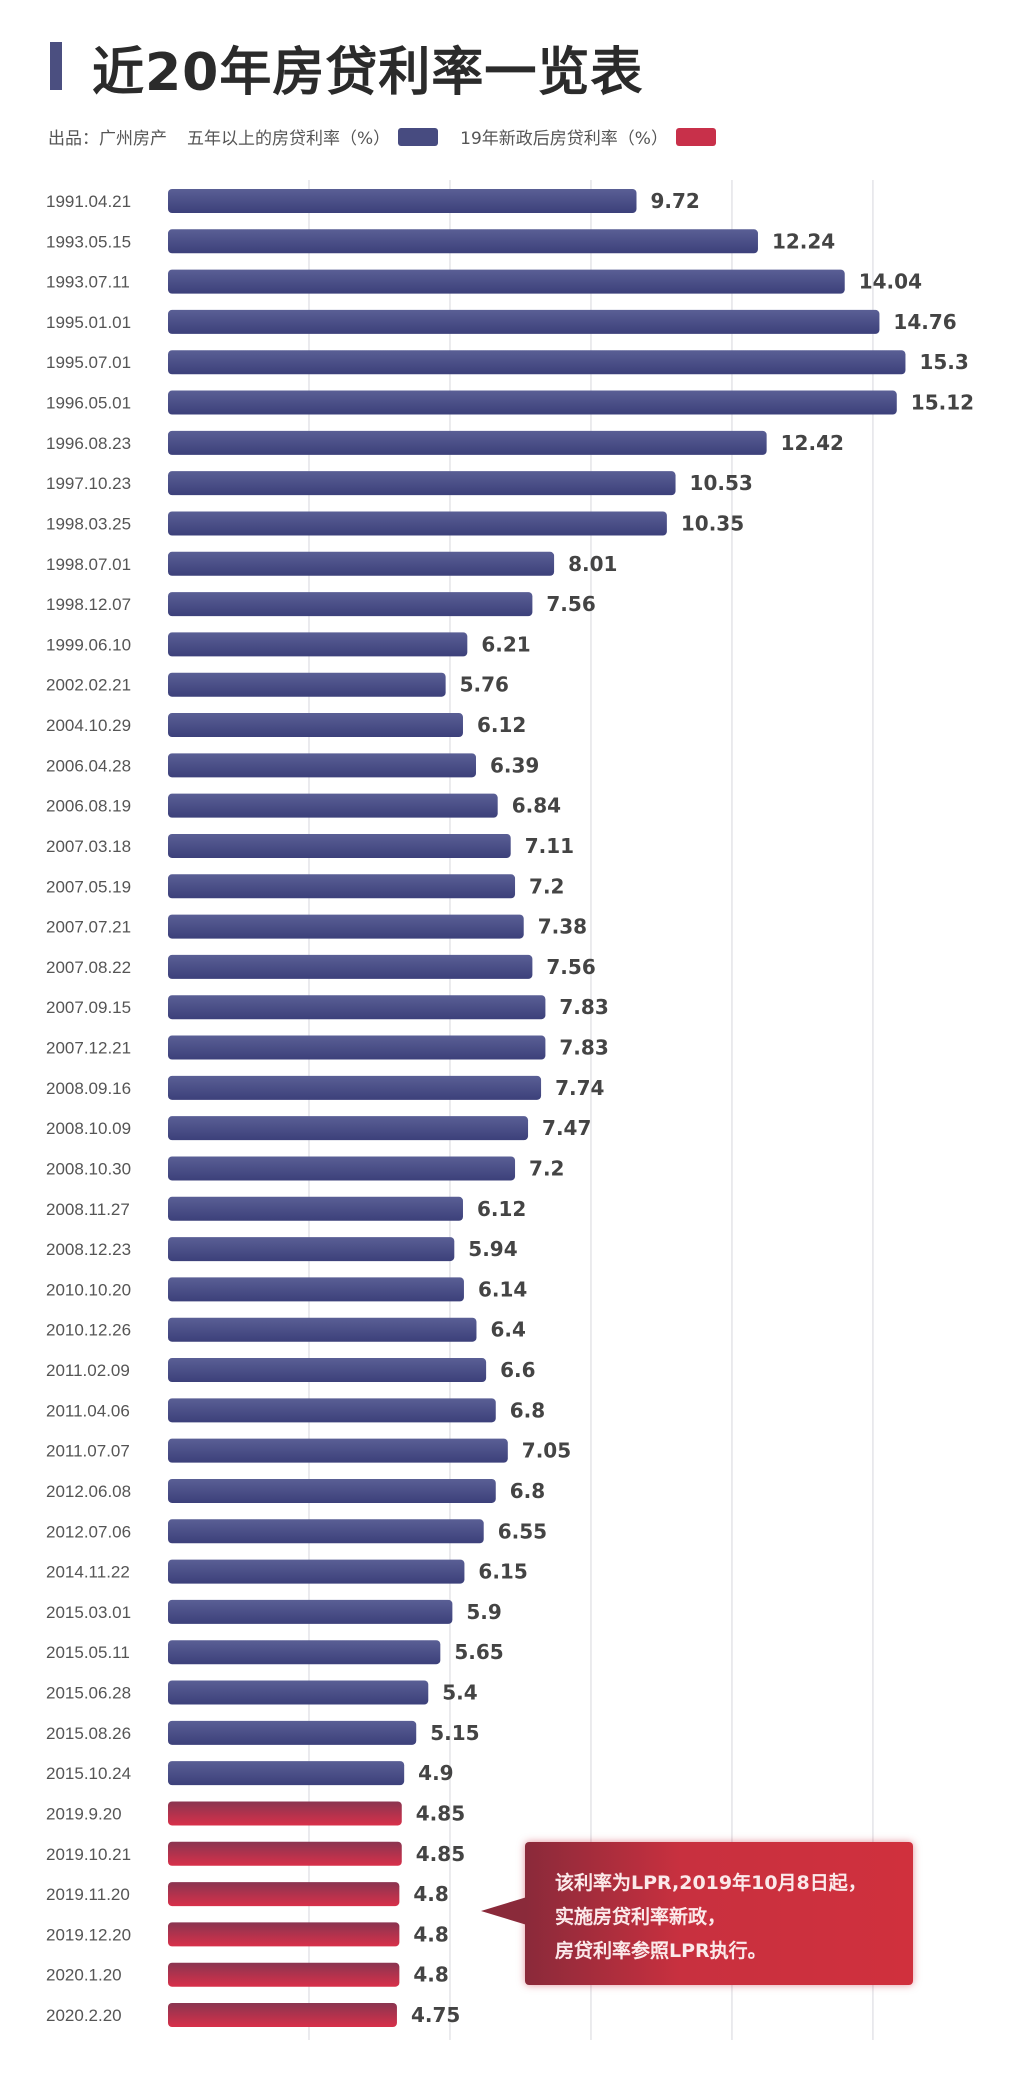 This screenshot has height=2076, width=1014. Describe the element at coordinates (88, 1733) in the screenshot. I see `category-label: 2015.08.26` at that location.